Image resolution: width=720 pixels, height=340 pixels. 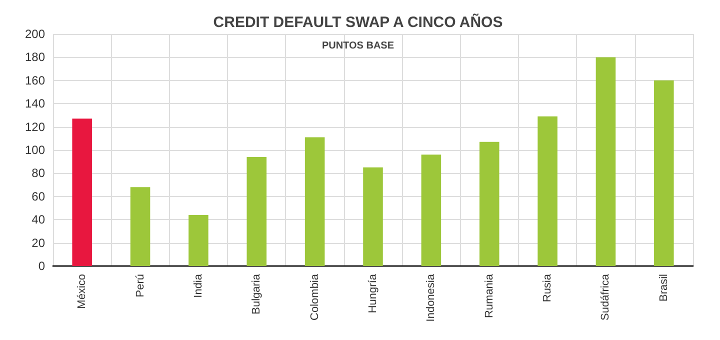 What do you see at coordinates (373, 293) in the screenshot?
I see `x-tick-label: Hungría` at bounding box center [373, 293].